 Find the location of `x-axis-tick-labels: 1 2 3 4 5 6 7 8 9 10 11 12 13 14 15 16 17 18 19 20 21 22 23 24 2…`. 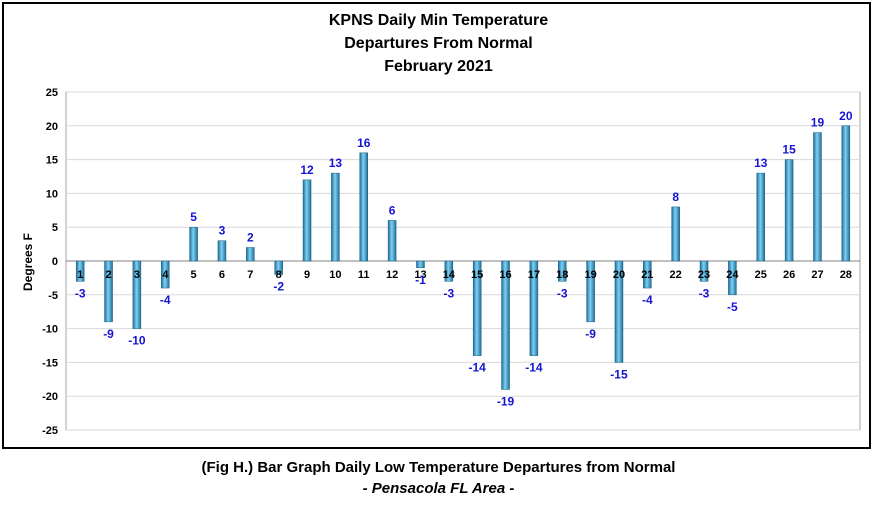

x-axis-tick-labels: 1 2 3 4 5 6 7 8 9 10 11 12 13 14 15 16 17 18 19 20 21 22 23 24 2… is located at coordinates (464, 275).